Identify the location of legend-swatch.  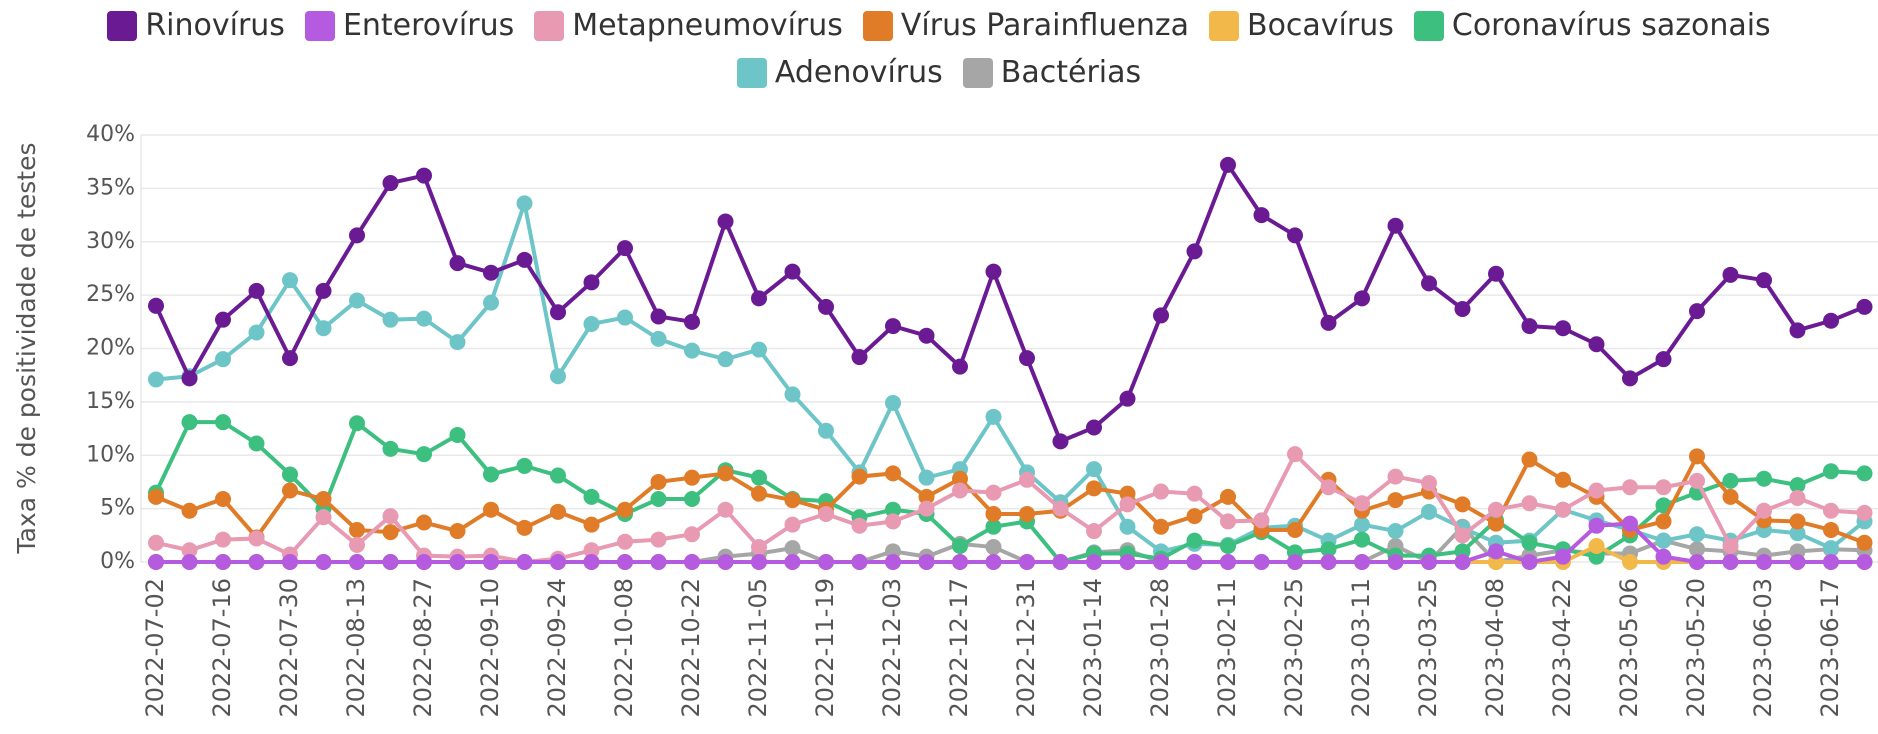
(1428, 25).